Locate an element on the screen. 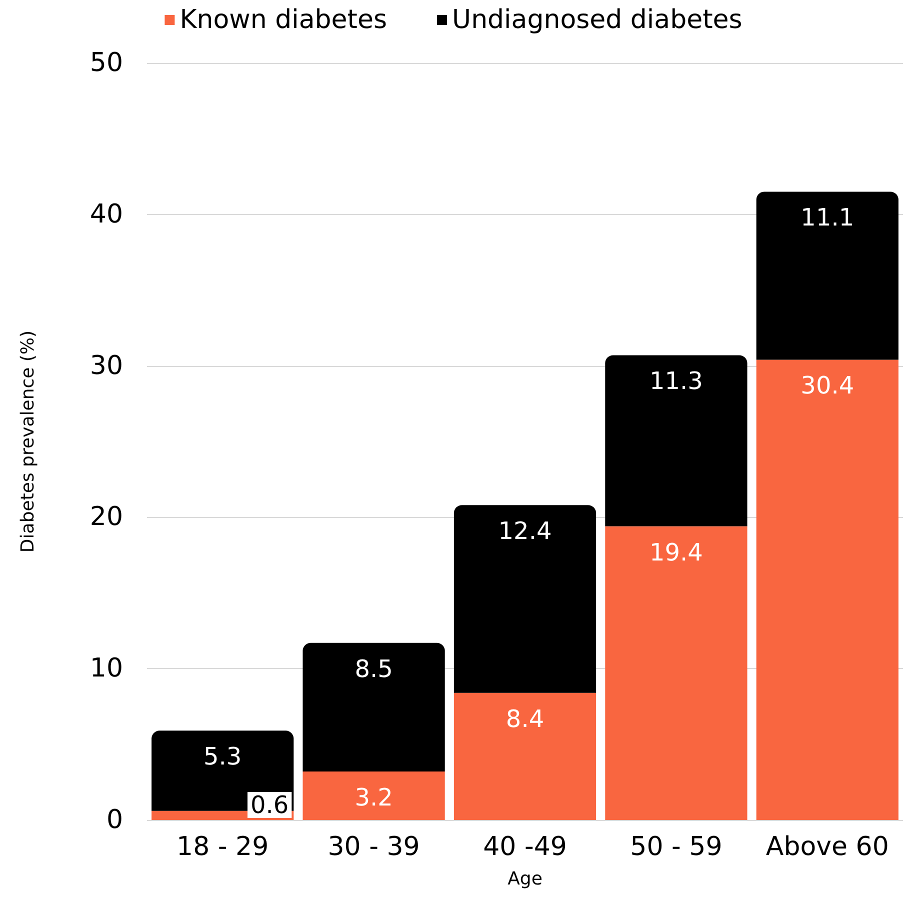  y-axis-title: Diabetes prevalence (%) is located at coordinates (28, 441).